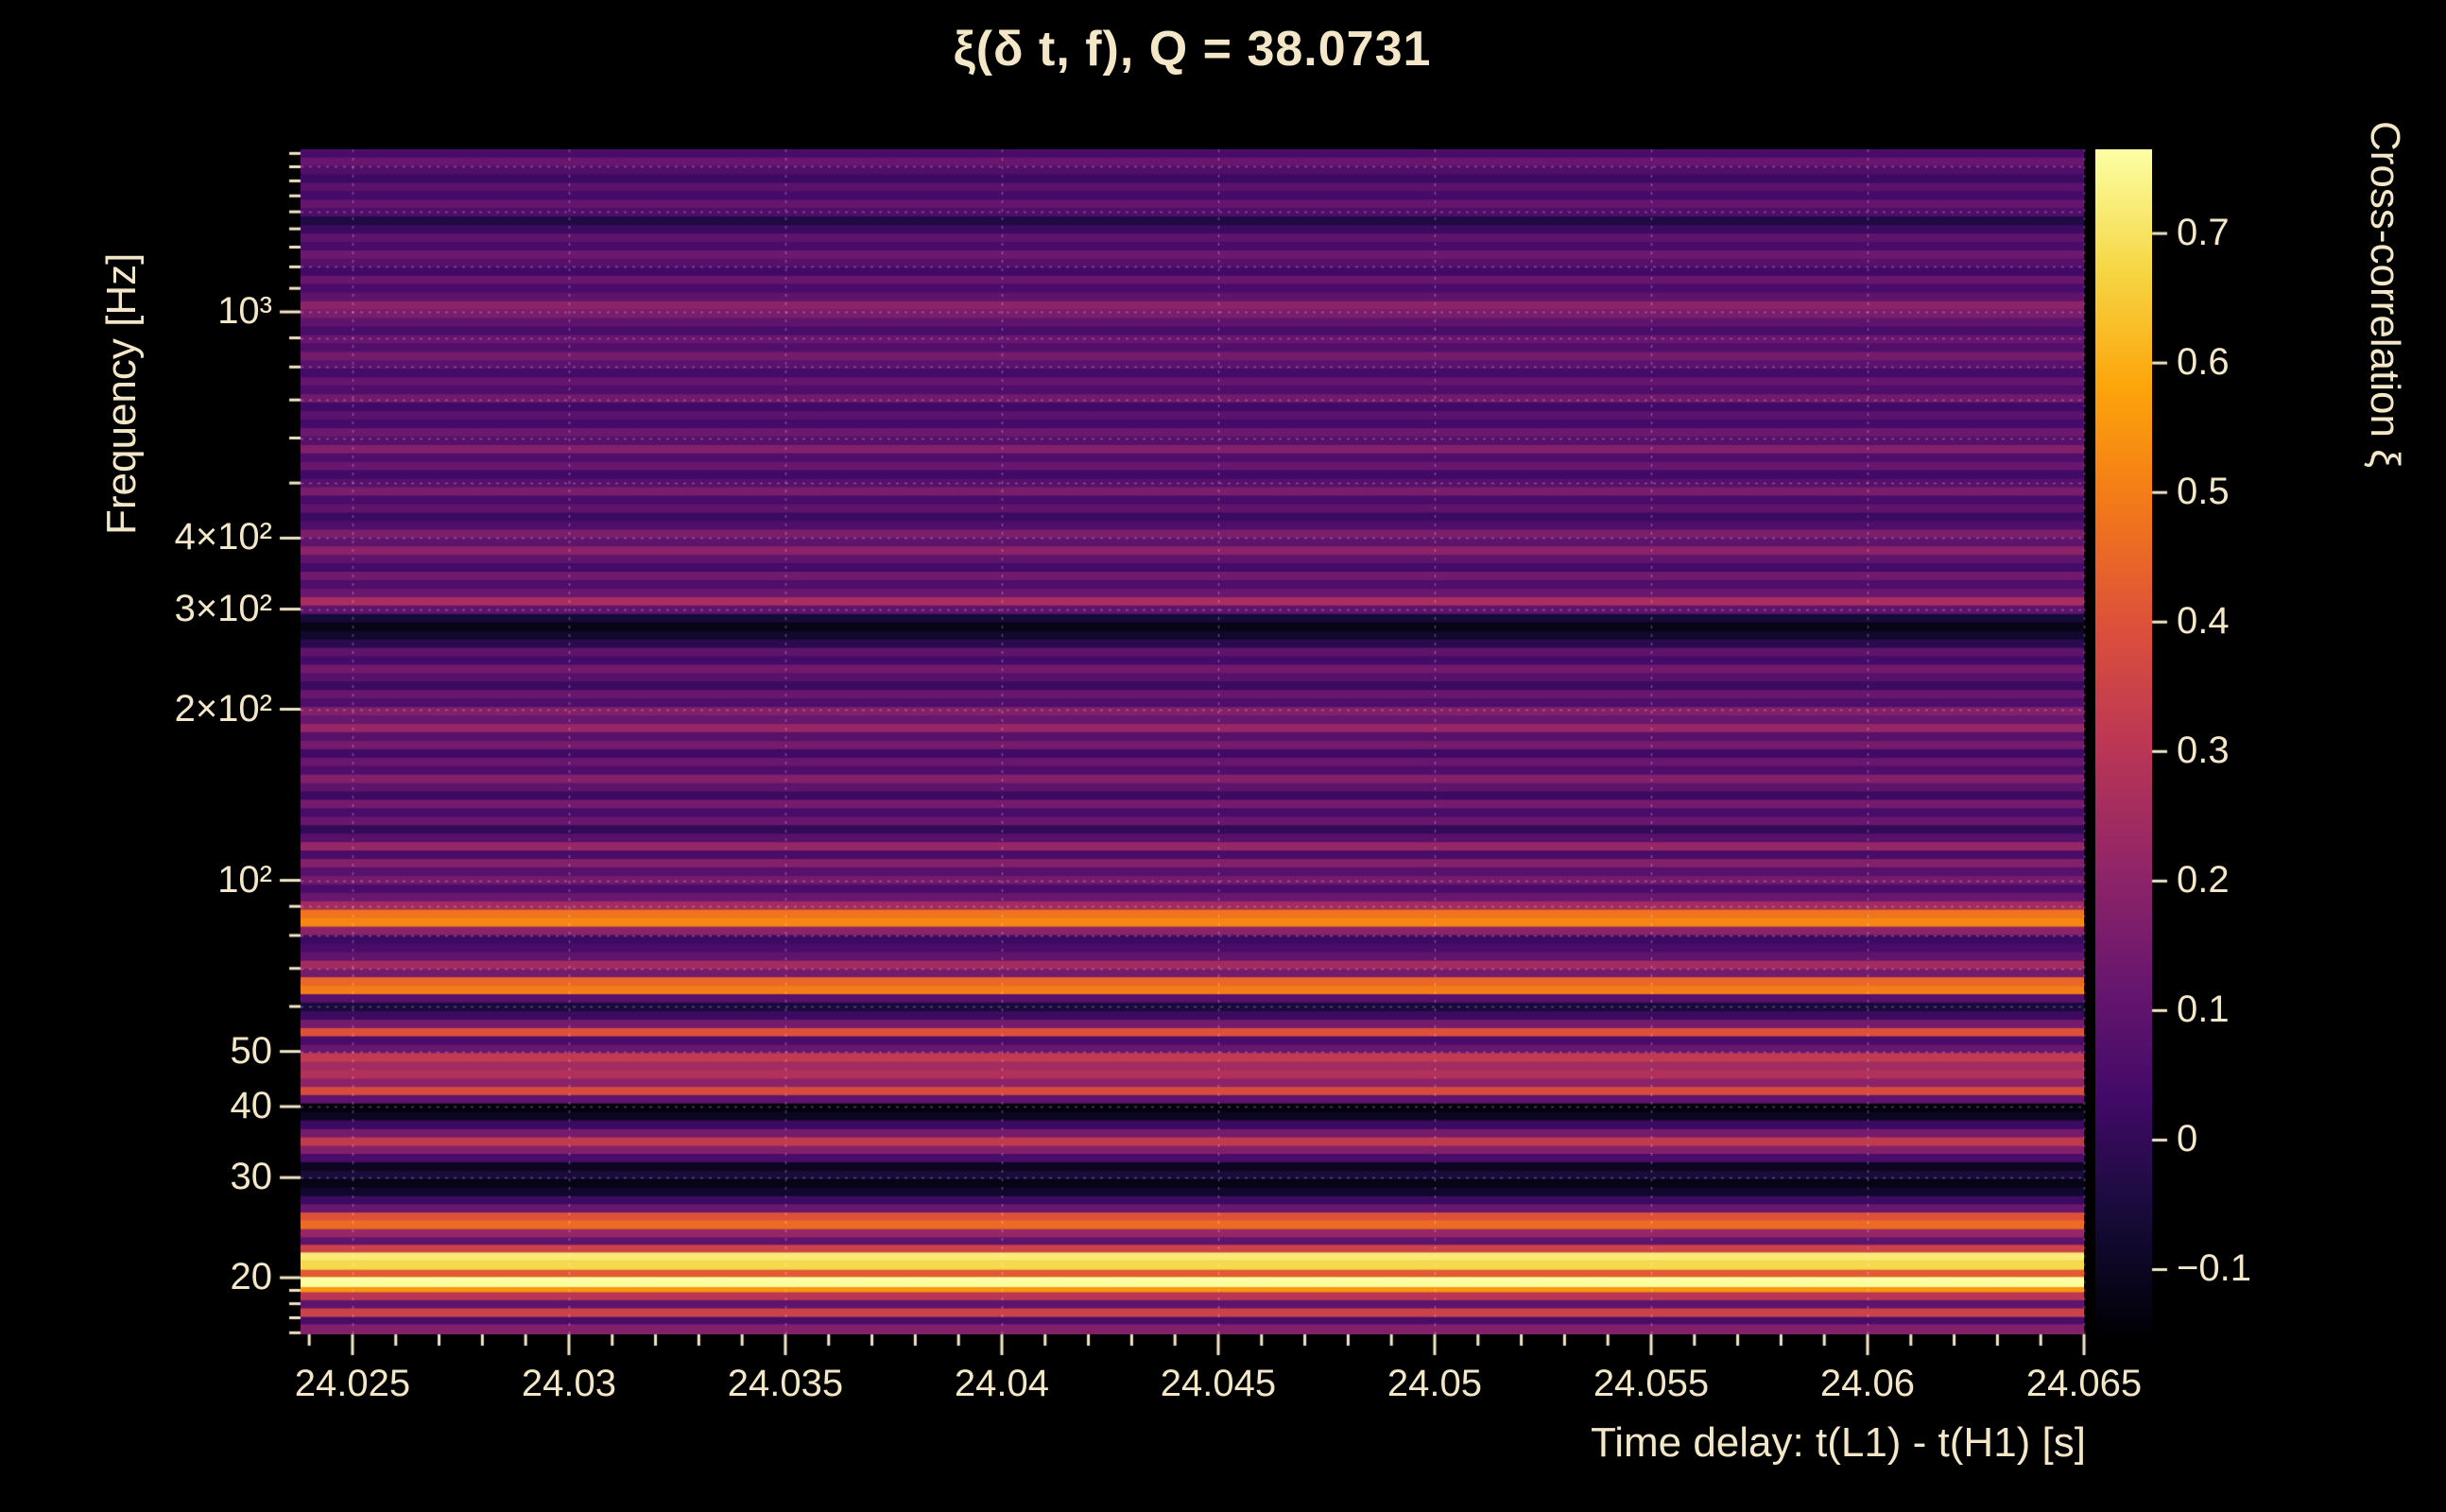  What do you see at coordinates (251, 1277) in the screenshot?
I see `y-tick-label: 20` at bounding box center [251, 1277].